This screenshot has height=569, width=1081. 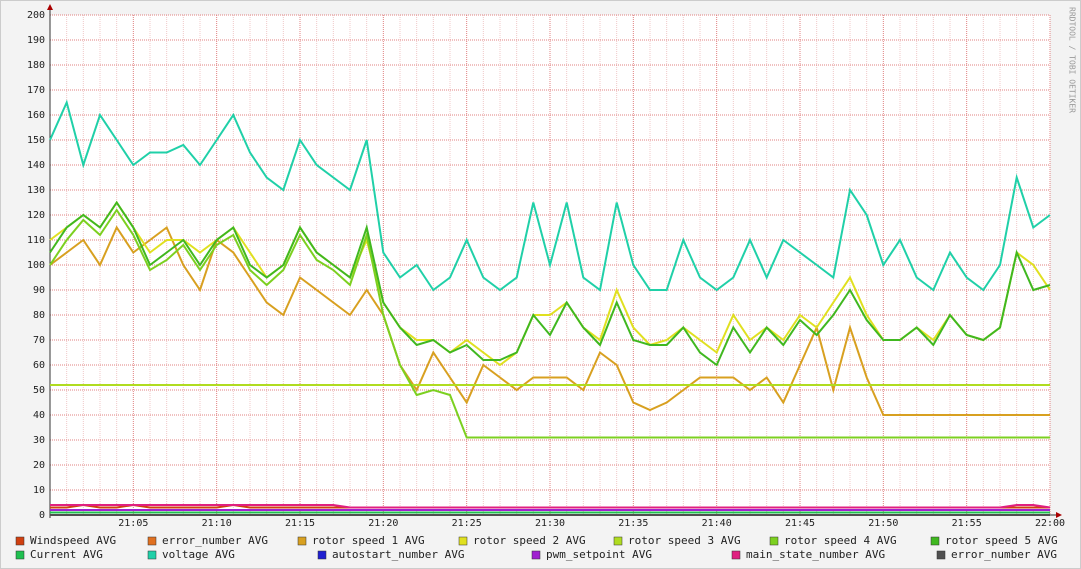 What do you see at coordinates (39, 415) in the screenshot?
I see `y-tick-label: 40` at bounding box center [39, 415].